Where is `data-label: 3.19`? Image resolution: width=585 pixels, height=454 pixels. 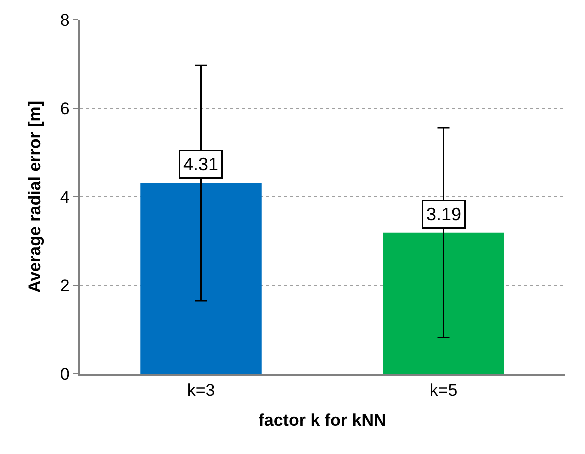 data-label: 3.19 is located at coordinates (444, 214).